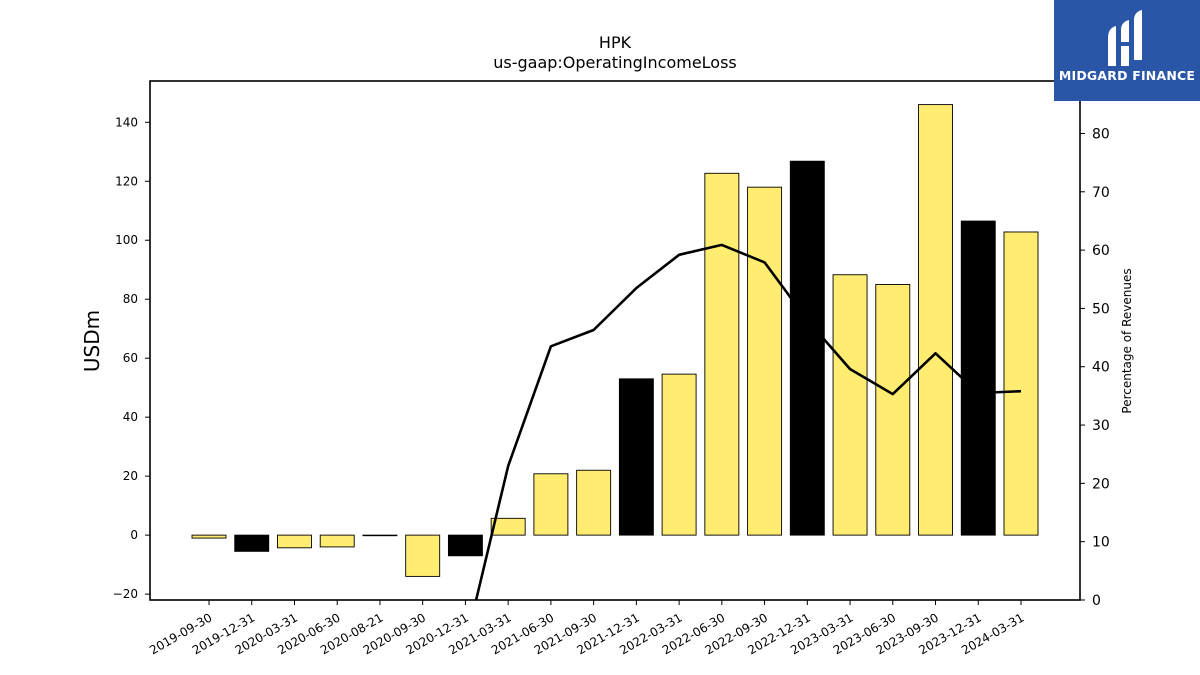 Image resolution: width=1200 pixels, height=675 pixels. What do you see at coordinates (130, 417) in the screenshot?
I see `left-tick-label: 40` at bounding box center [130, 417].